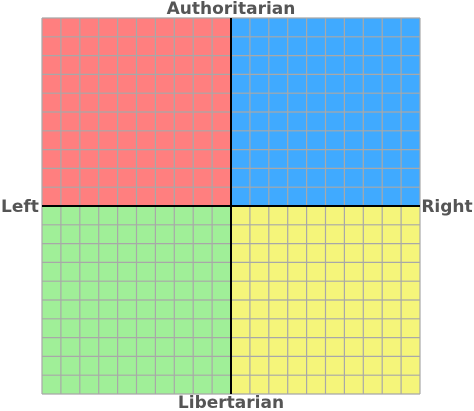  I want to click on label-bottom: Libertarian, so click(231, 402).